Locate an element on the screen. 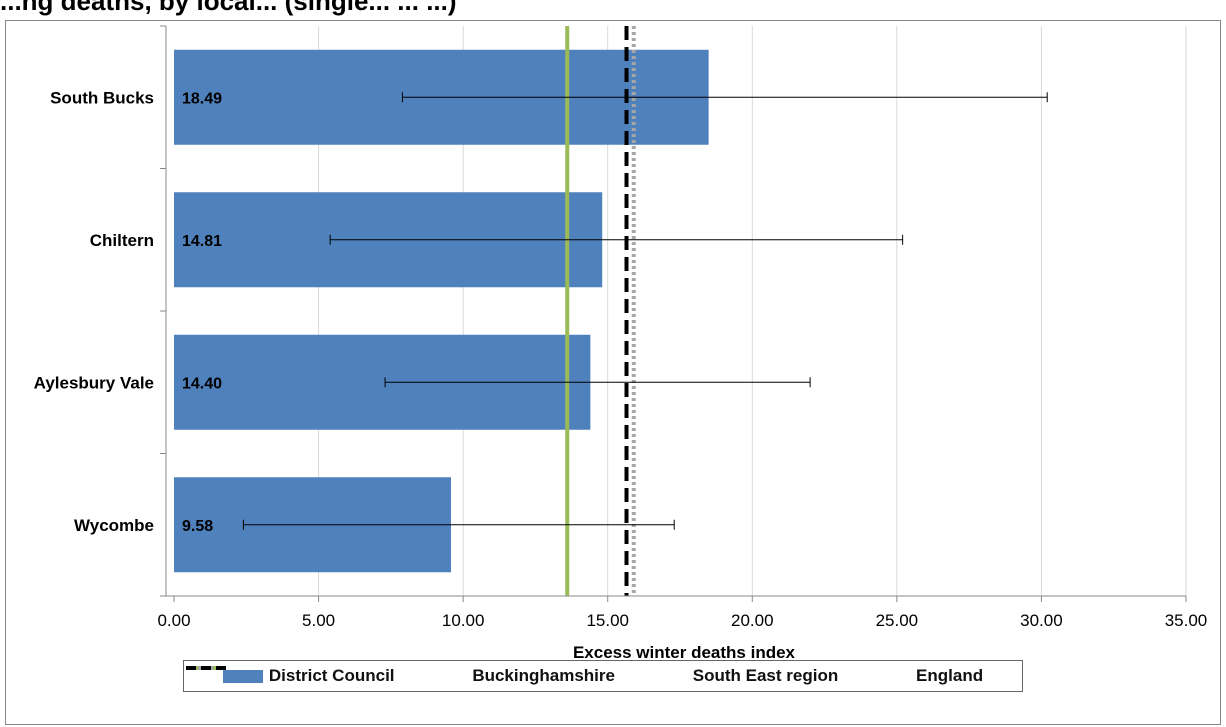 Image resolution: width=1226 pixels, height=727 pixels. legend-label: South East region is located at coordinates (765, 675).